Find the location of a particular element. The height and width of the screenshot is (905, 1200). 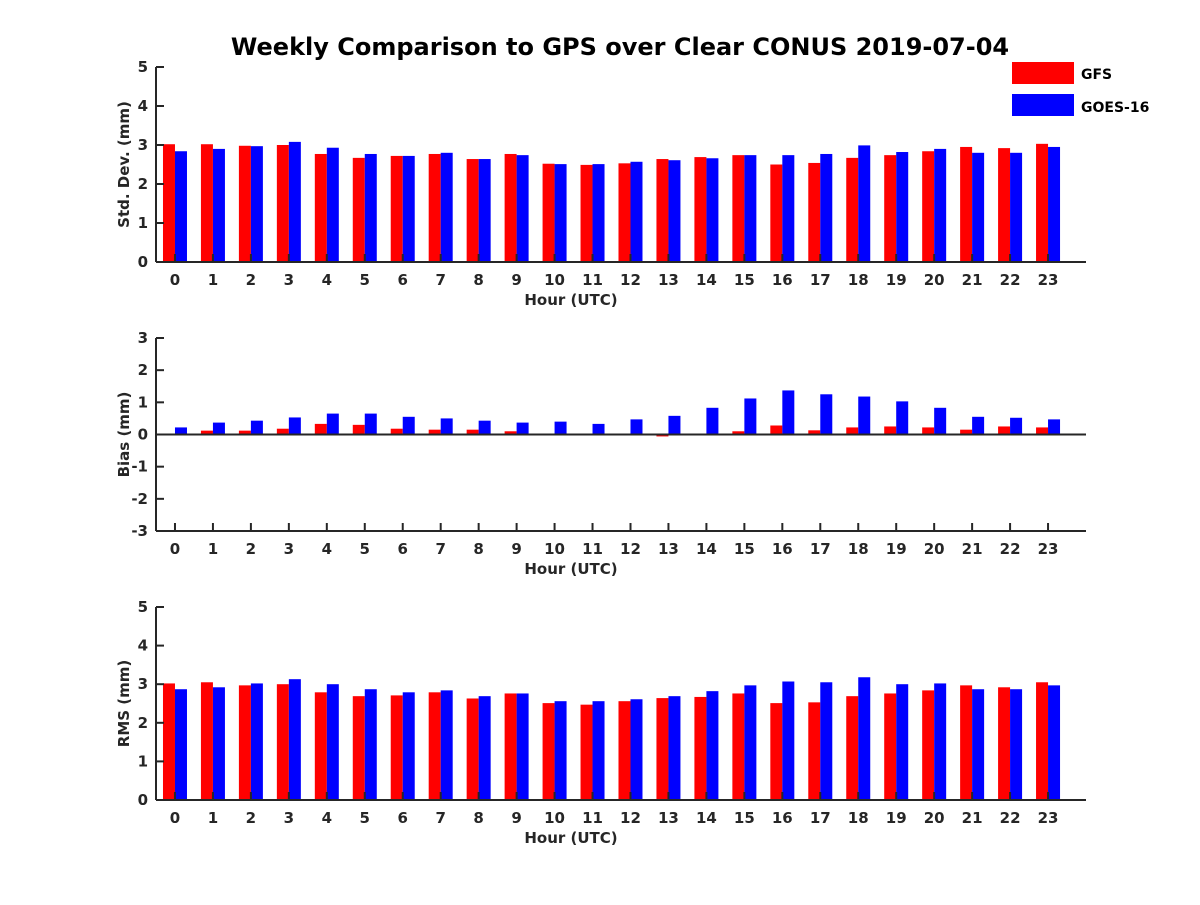

legend: GFS GOES-16 is located at coordinates (1080, 89).